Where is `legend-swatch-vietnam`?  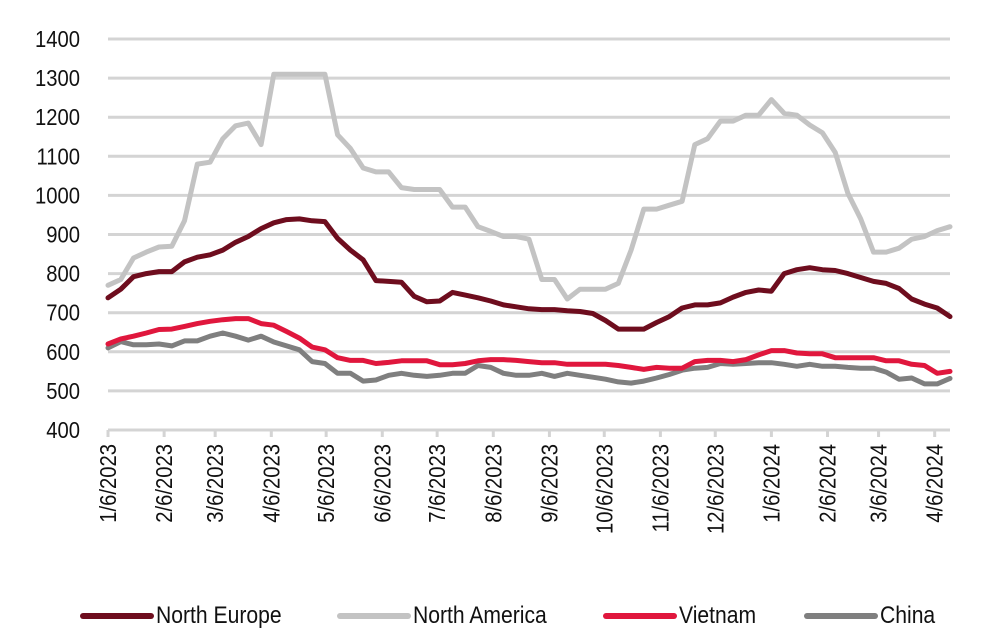
legend-swatch-vietnam is located at coordinates (639, 616).